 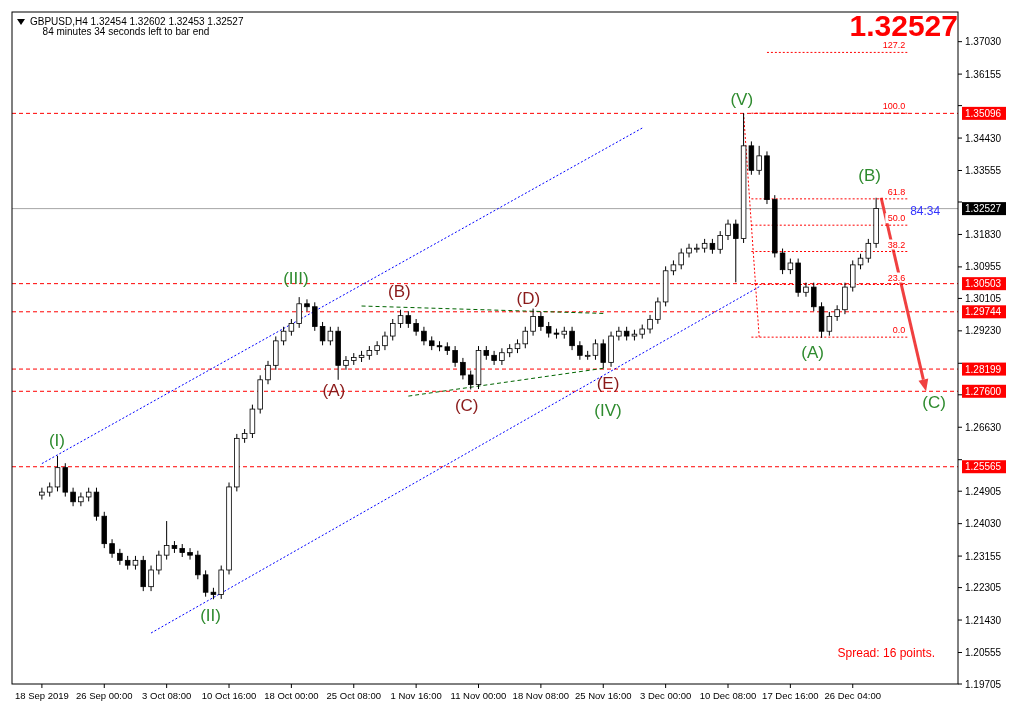 I want to click on series-label: 38.2, so click(x=896, y=244).